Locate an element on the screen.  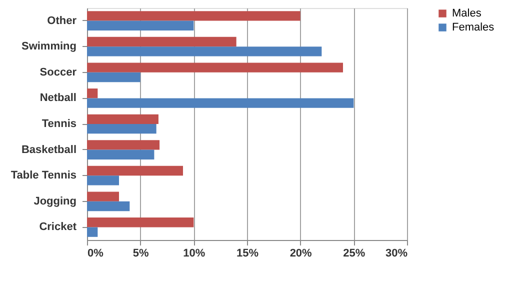
y-tick-label: Other is located at coordinates (62, 20).